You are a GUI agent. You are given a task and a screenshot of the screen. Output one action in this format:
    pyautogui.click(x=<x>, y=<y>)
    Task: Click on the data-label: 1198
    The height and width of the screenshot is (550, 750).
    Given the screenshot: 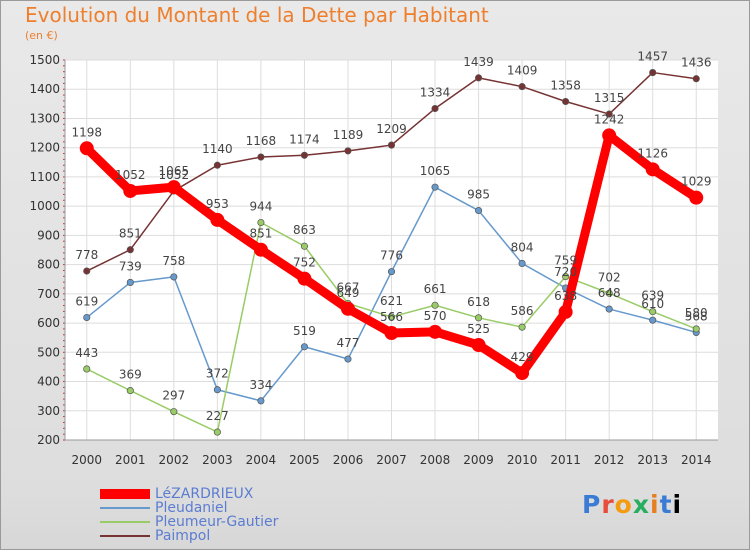 What is the action you would take?
    pyautogui.click(x=86, y=132)
    